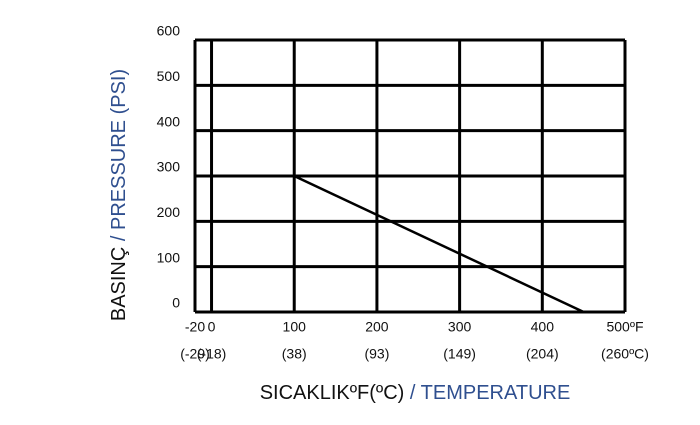  What do you see at coordinates (119, 158) in the screenshot?
I see `y-axis-label-part: / PRESSURE (PSI)` at bounding box center [119, 158].